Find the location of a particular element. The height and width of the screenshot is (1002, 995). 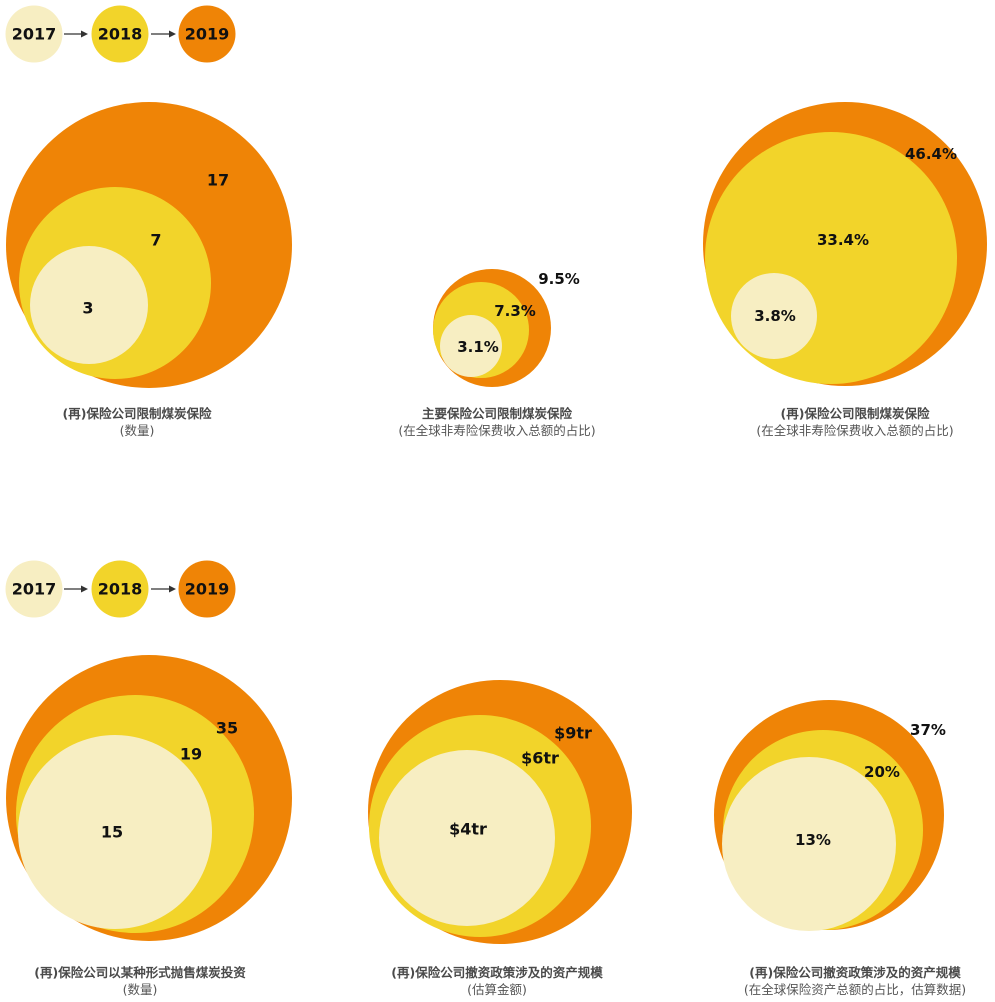

data-label-2018: 33.4% is located at coordinates (843, 240).